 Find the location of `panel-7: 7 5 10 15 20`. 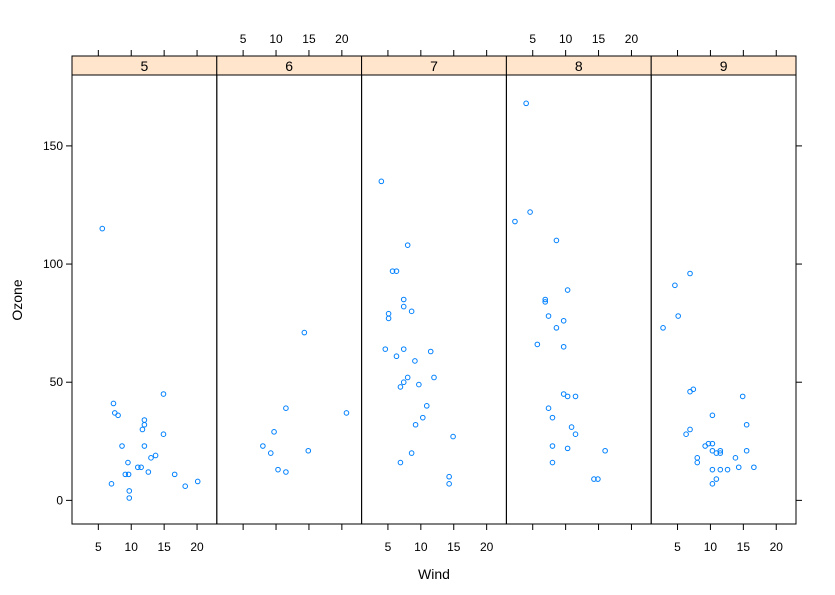

panel-7: 7 5 10 15 20 is located at coordinates (434, 302).